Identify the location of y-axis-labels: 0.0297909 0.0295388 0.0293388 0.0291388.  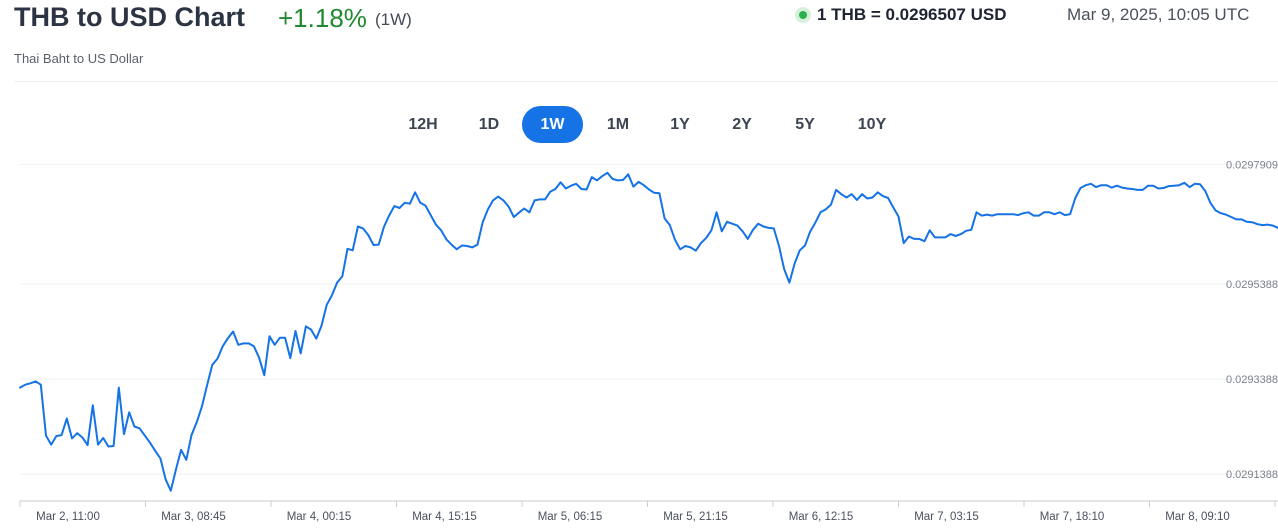
(1252, 320).